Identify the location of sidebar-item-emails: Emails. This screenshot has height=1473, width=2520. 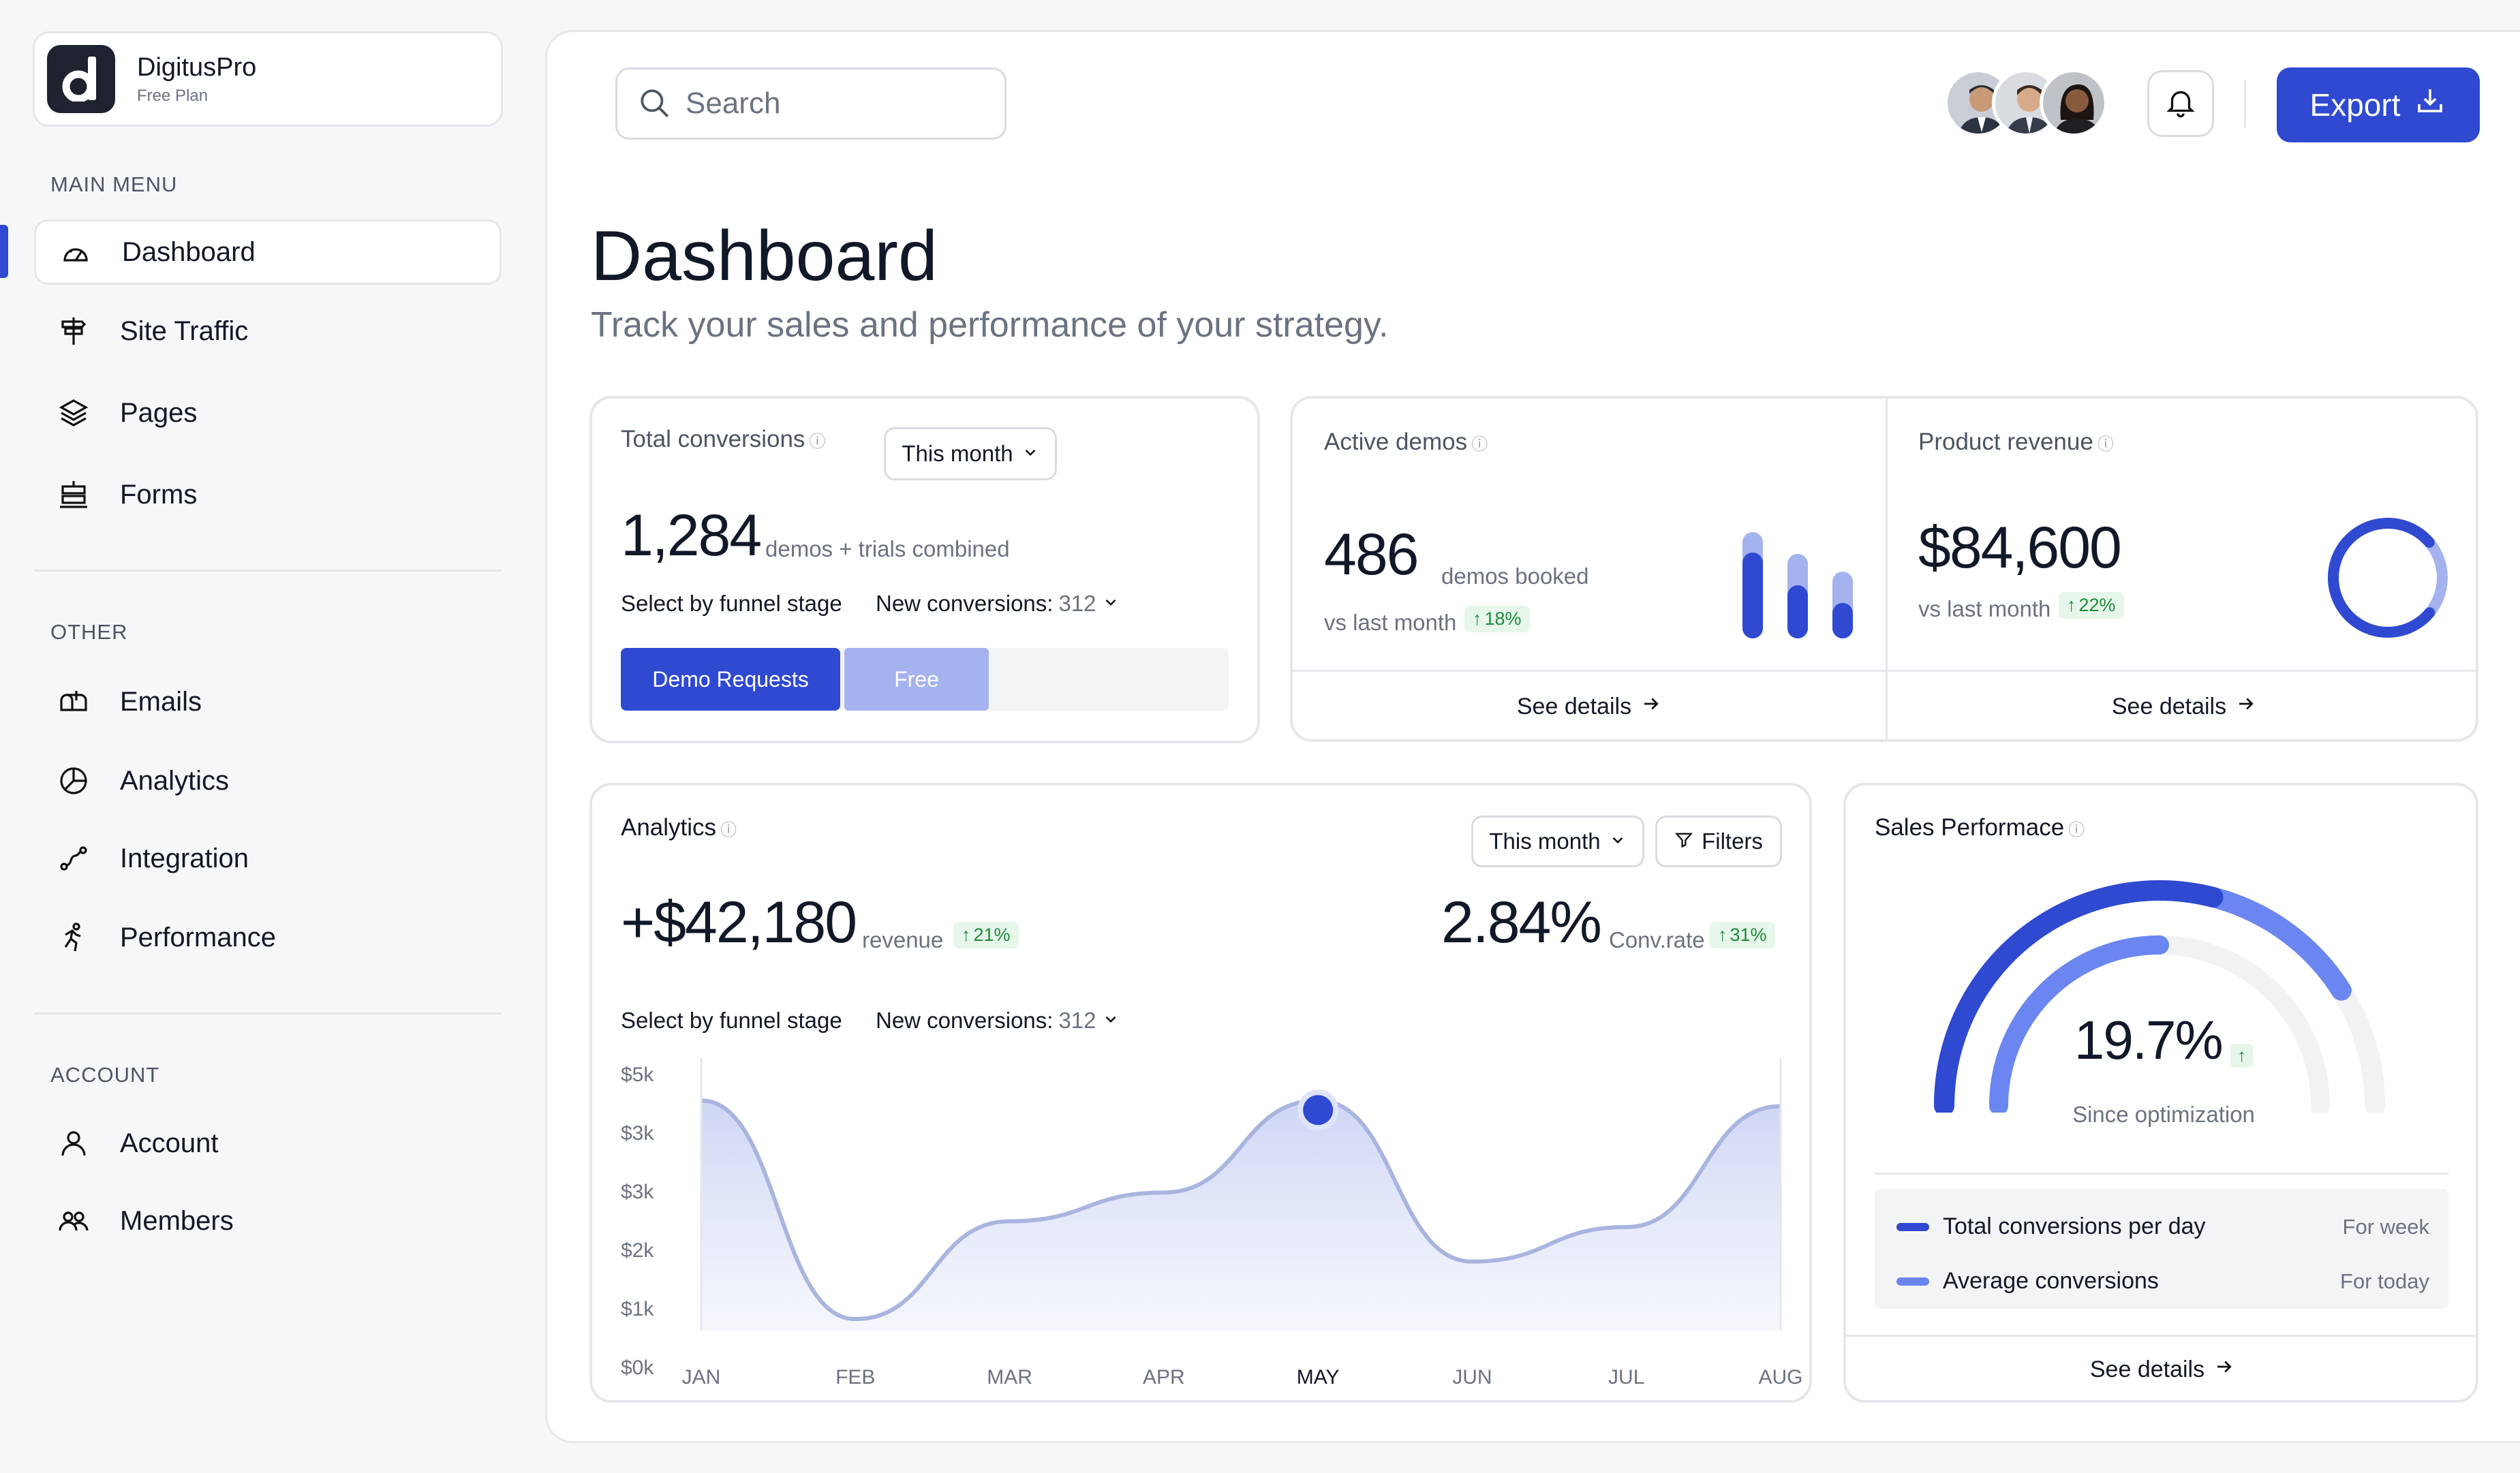
(268, 702).